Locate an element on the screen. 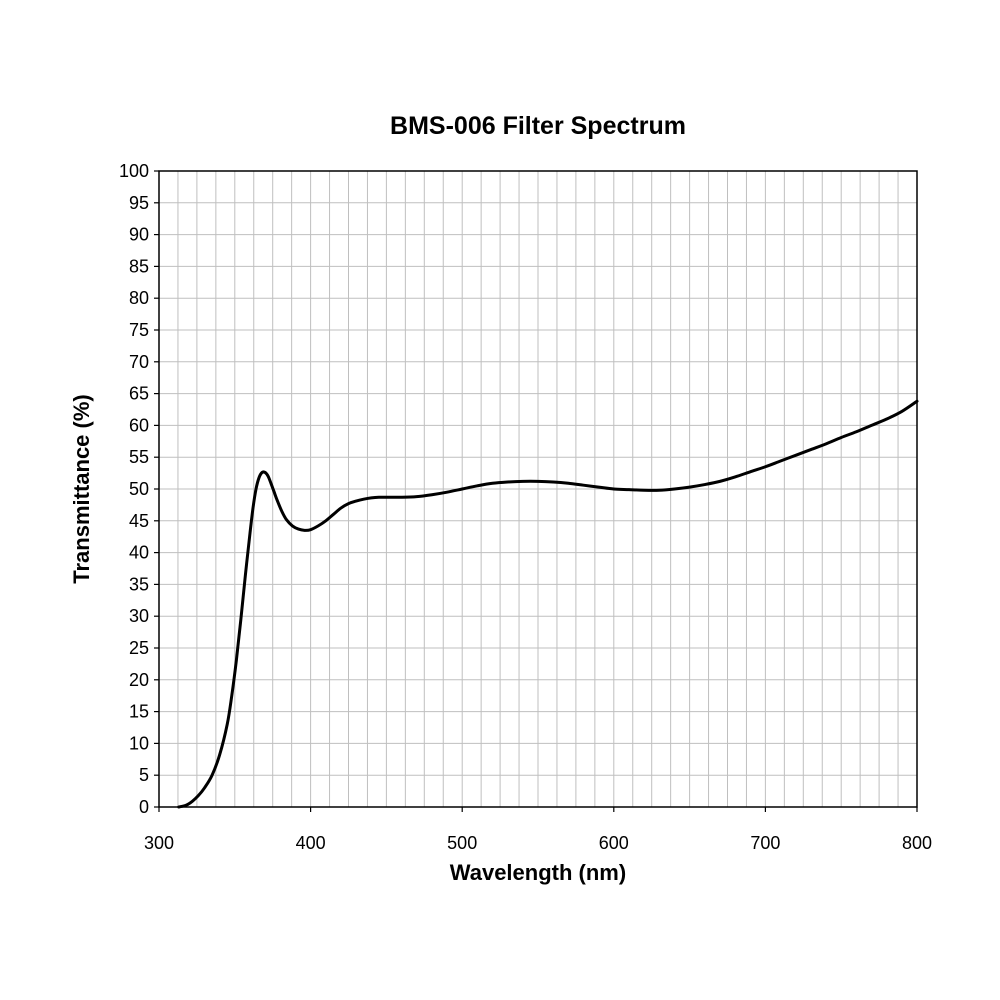 This screenshot has height=1000, width=1000. y-axis-title: Transmittance (%) is located at coordinates (81, 489).